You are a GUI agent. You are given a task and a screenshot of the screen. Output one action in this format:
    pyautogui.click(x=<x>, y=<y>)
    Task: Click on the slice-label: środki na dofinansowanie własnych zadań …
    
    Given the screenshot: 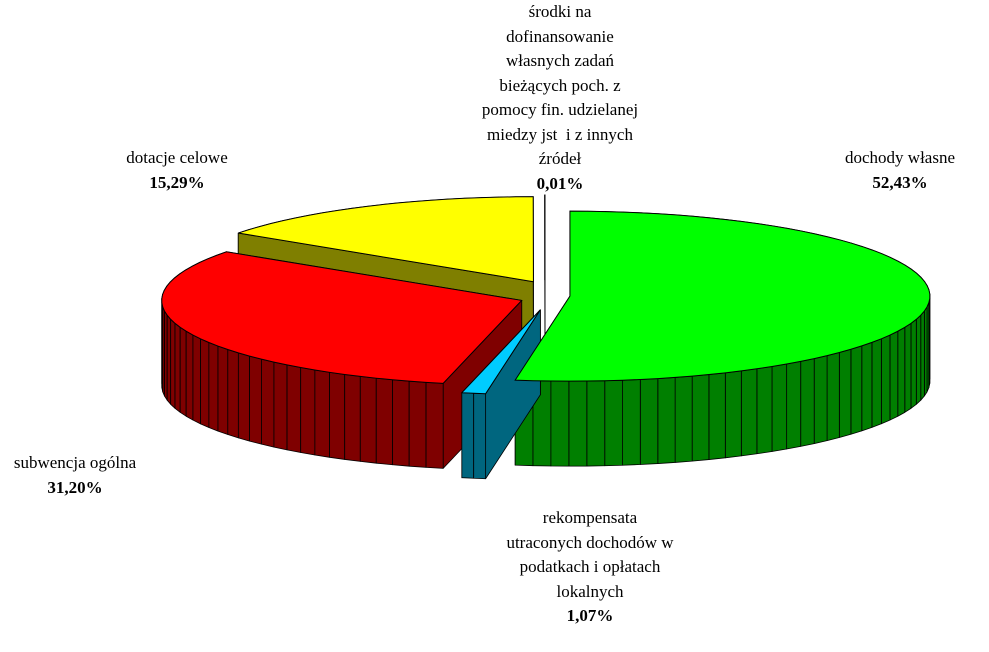 What is the action you would take?
    pyautogui.click(x=560, y=98)
    